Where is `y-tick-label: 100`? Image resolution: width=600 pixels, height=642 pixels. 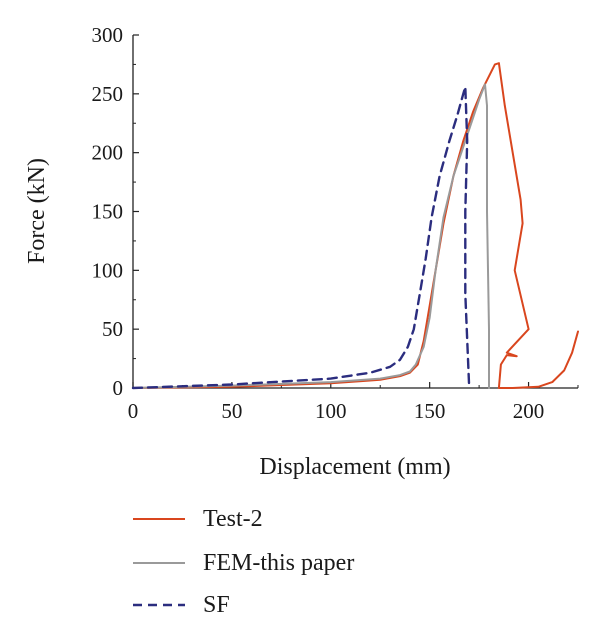
y-tick-label: 100 is located at coordinates (108, 270).